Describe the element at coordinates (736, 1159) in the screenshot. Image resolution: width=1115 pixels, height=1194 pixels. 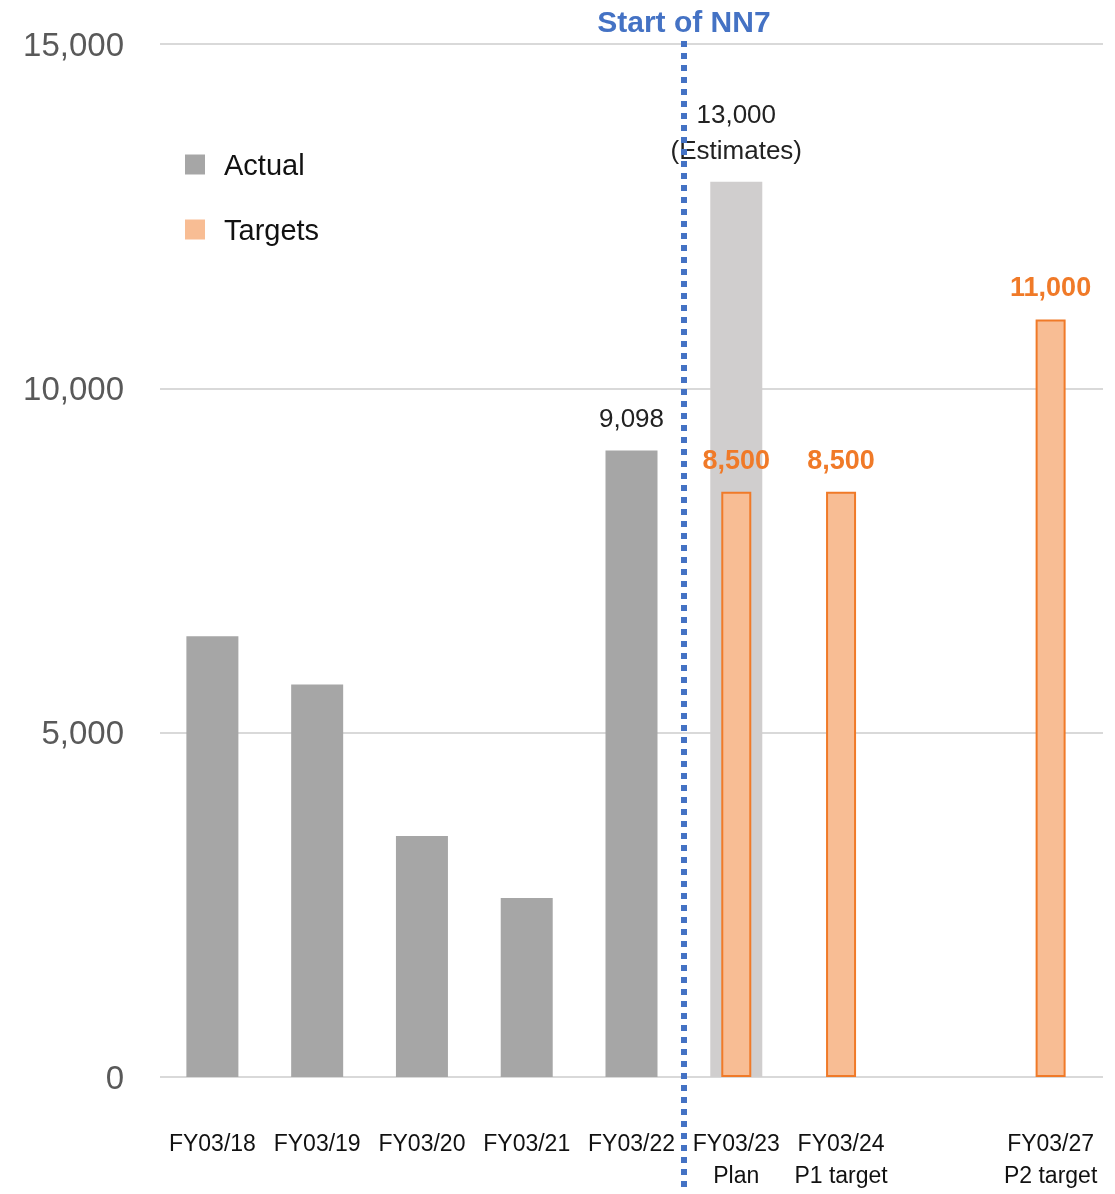
I see `x-tick-label: FY03/23 Plan` at that location.